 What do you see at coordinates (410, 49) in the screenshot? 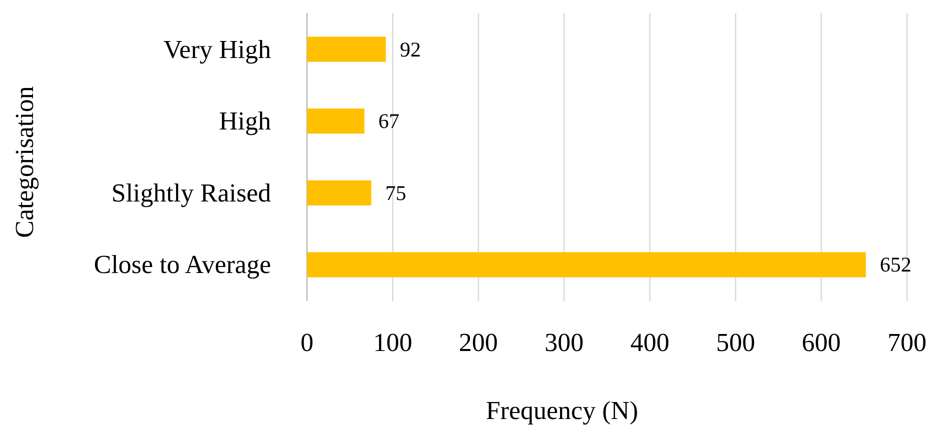
I see `data-label: 92` at bounding box center [410, 49].